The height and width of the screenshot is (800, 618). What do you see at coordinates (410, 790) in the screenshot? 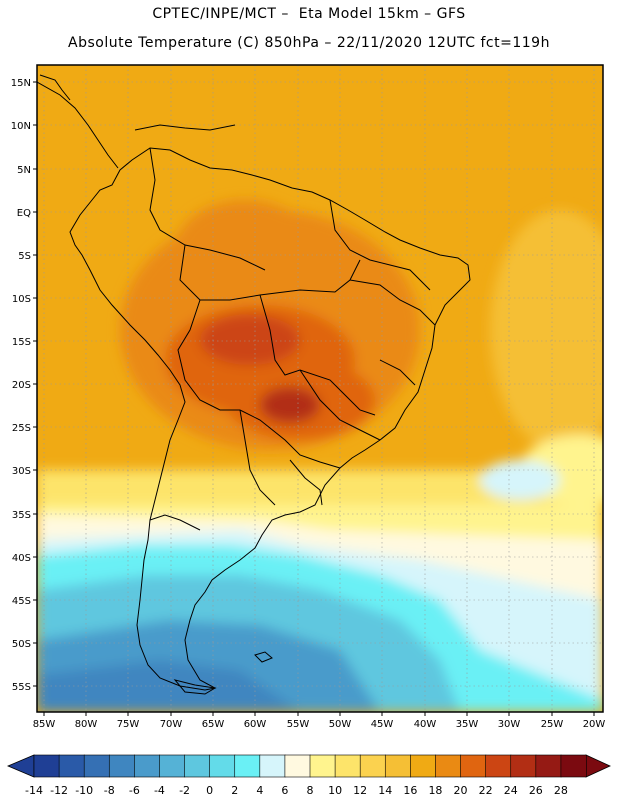
I see `colorbar-label: 16` at bounding box center [410, 790].